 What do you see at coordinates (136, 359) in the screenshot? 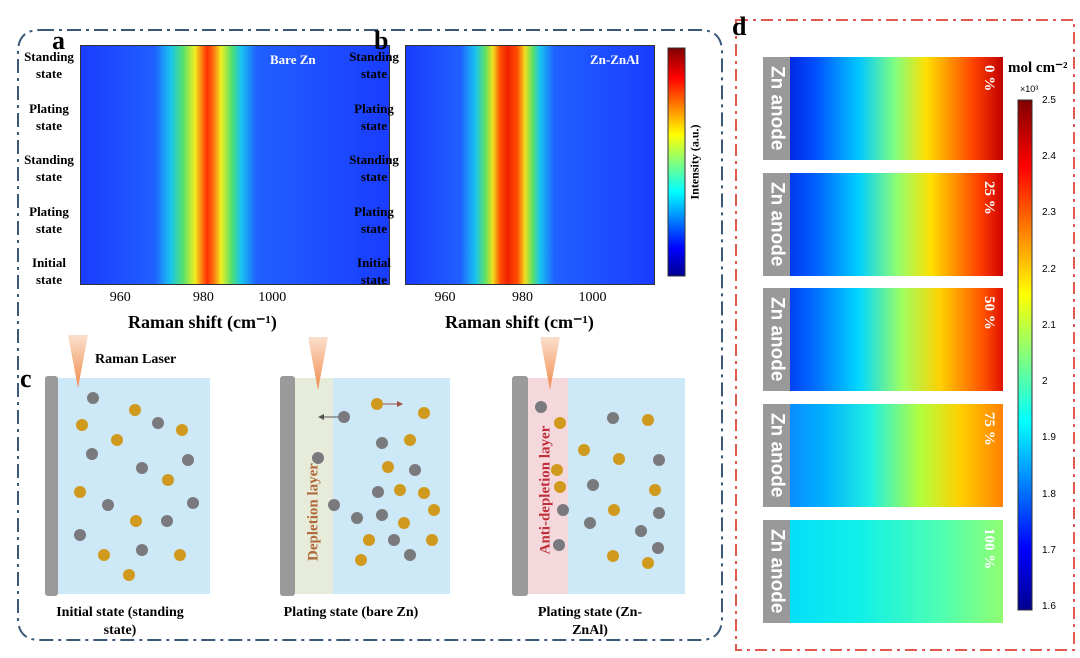
I see `laser-label: Raman Laser` at bounding box center [136, 359].